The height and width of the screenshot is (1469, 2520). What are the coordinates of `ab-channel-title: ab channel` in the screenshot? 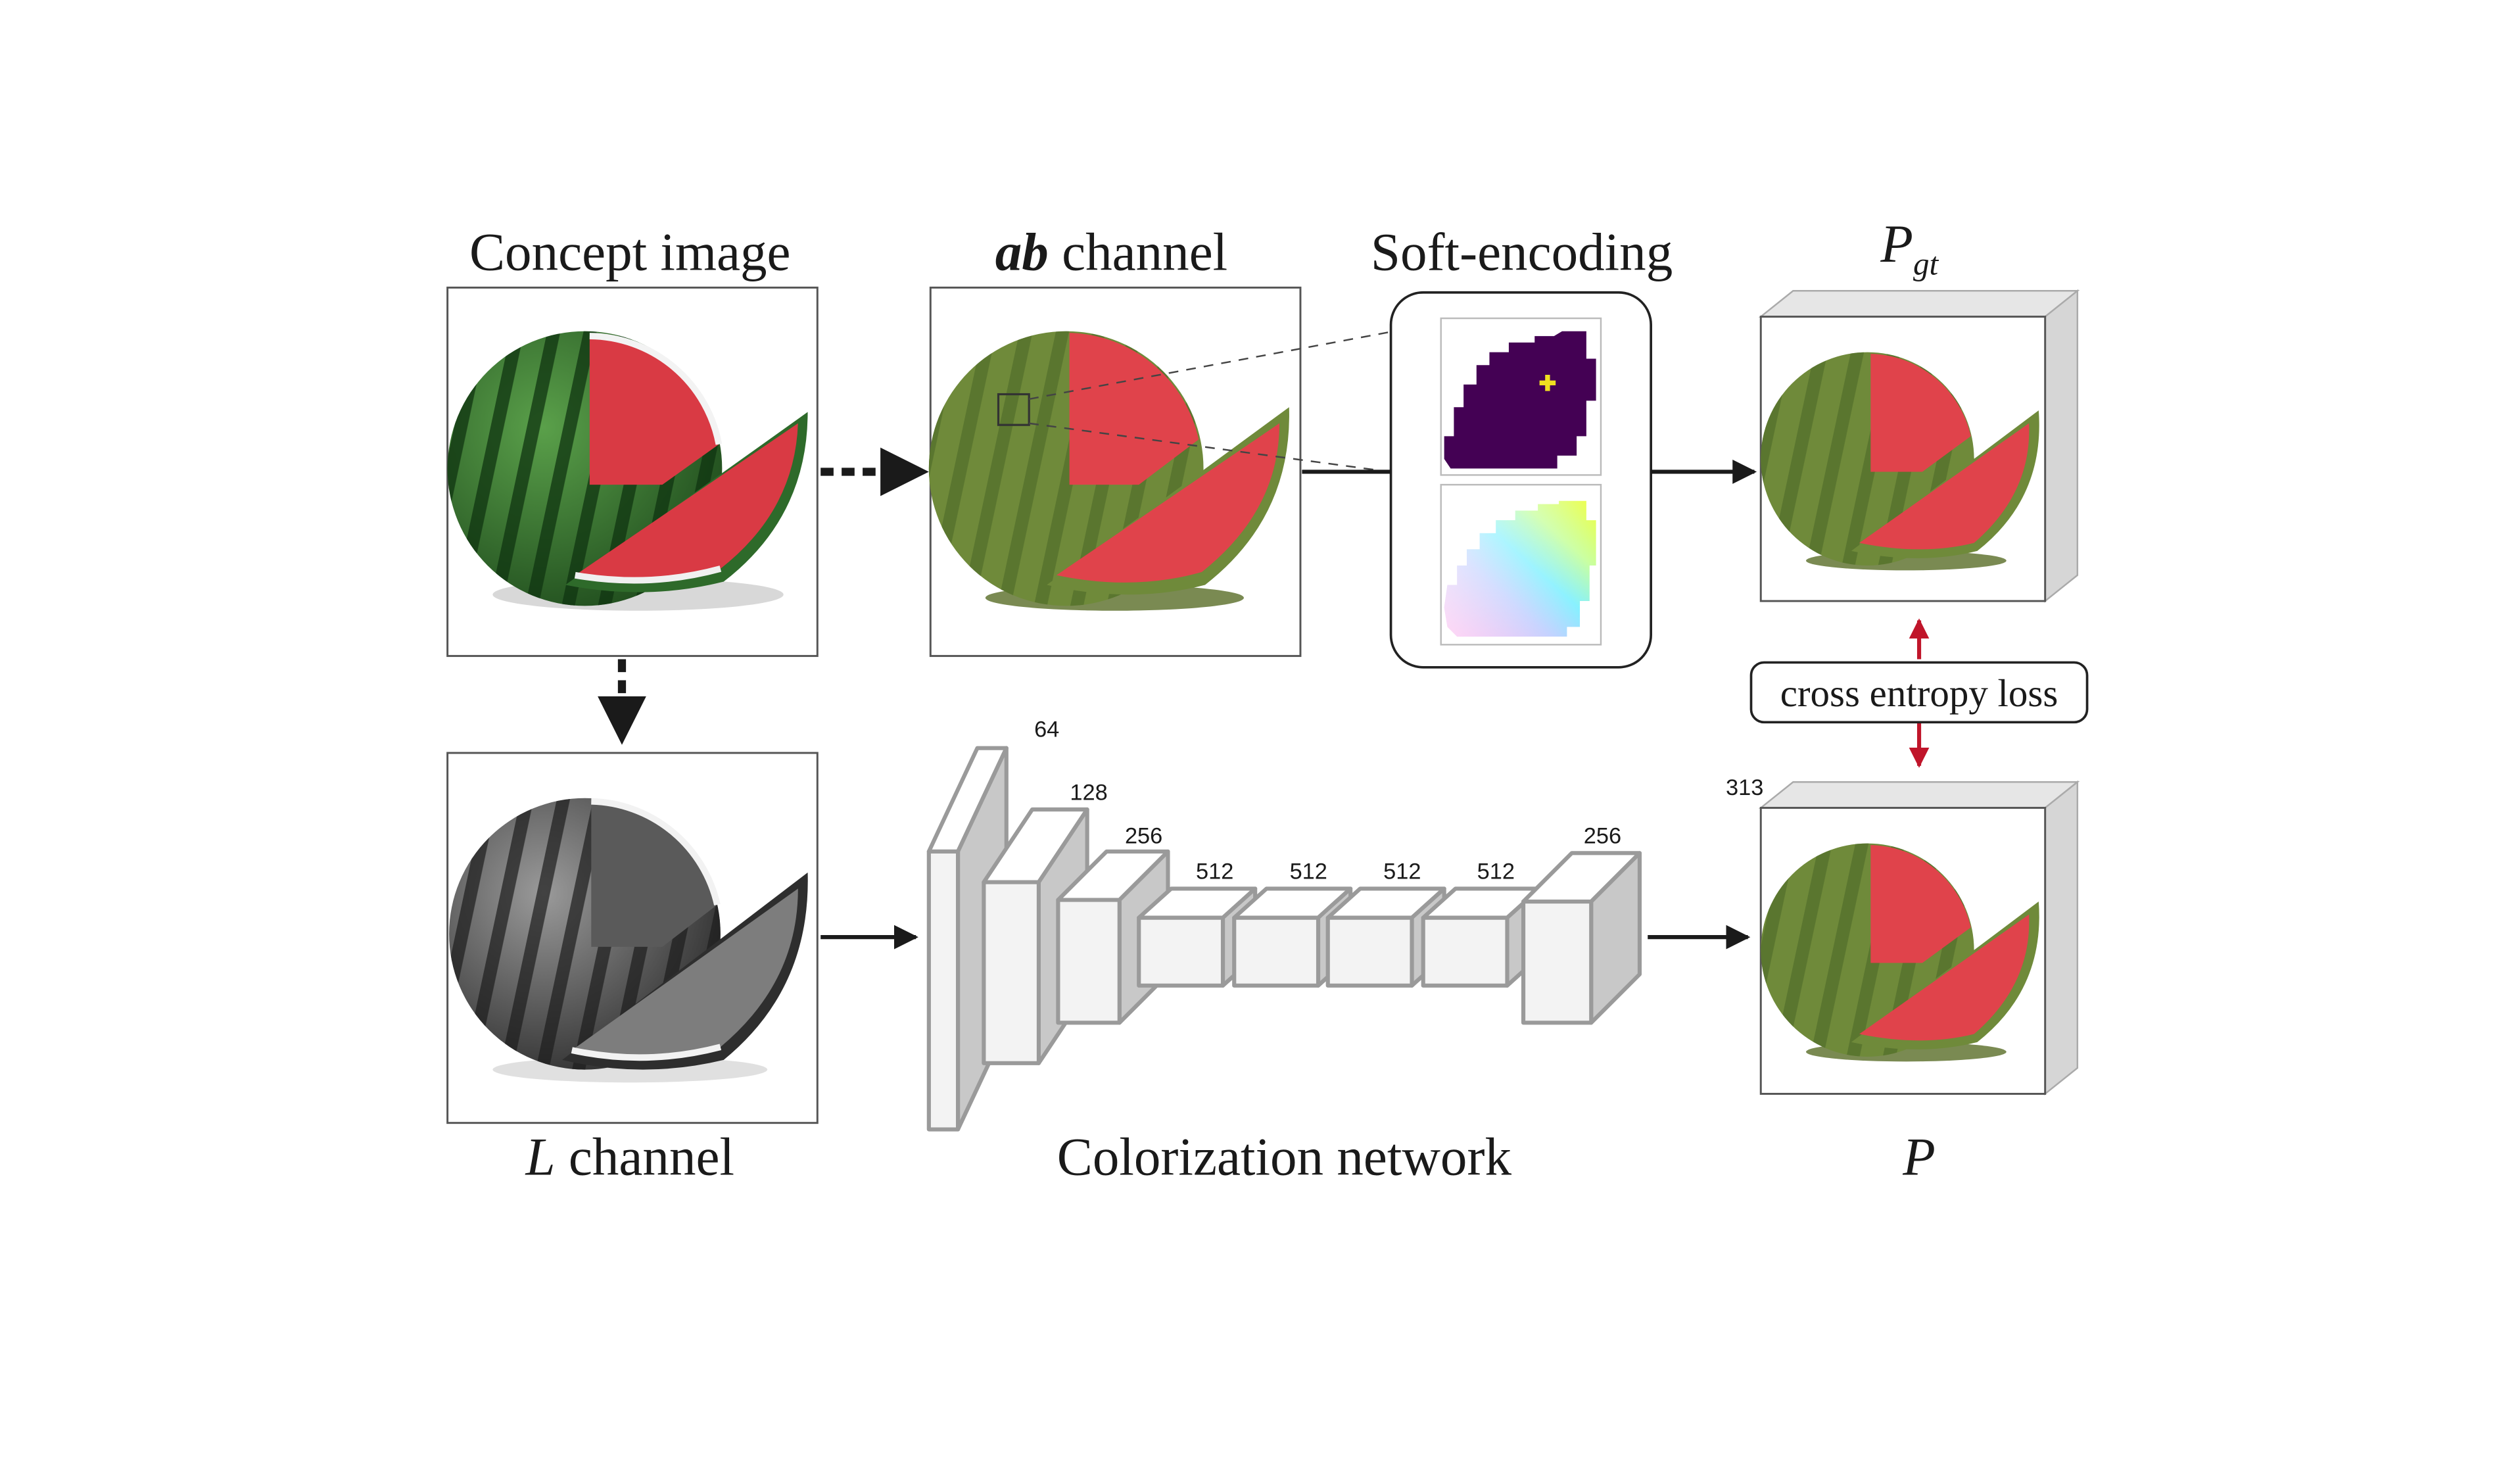 It's located at (1111, 251).